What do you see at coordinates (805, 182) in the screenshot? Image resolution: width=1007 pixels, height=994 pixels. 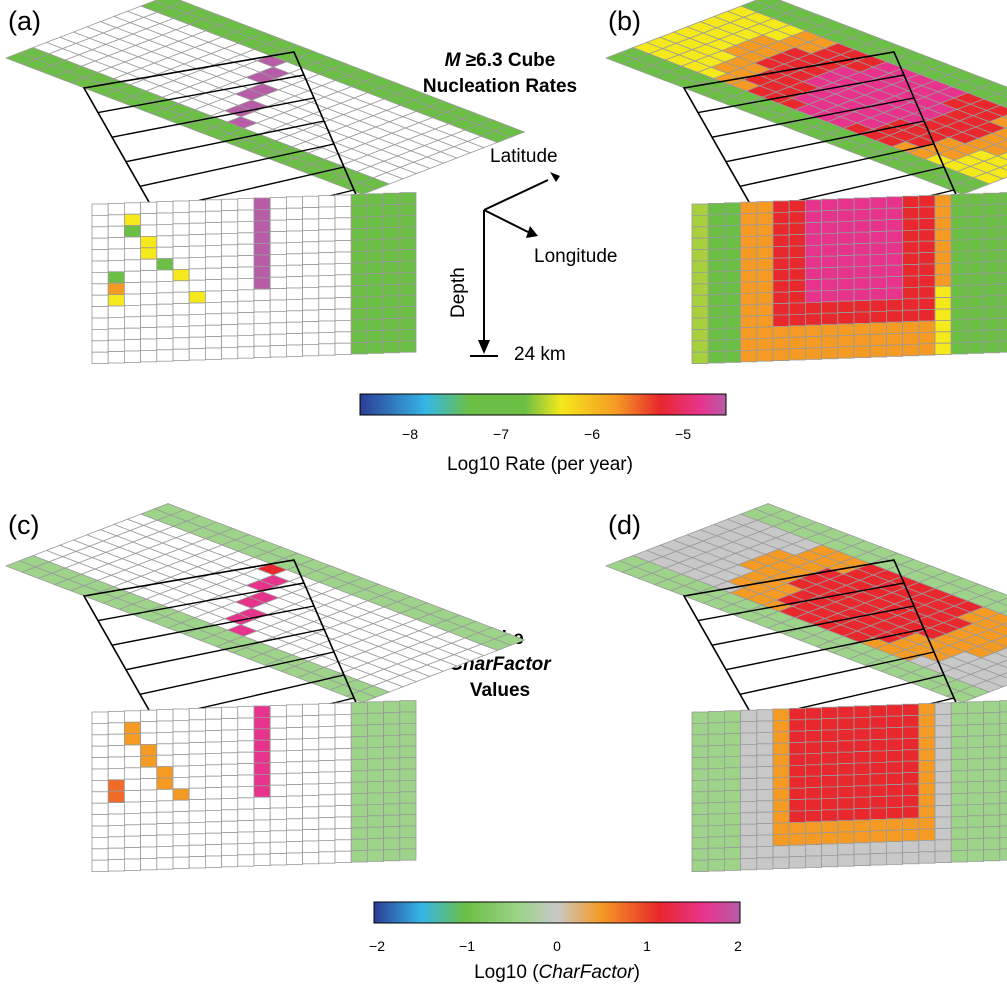 I see `panel-b-cube` at bounding box center [805, 182].